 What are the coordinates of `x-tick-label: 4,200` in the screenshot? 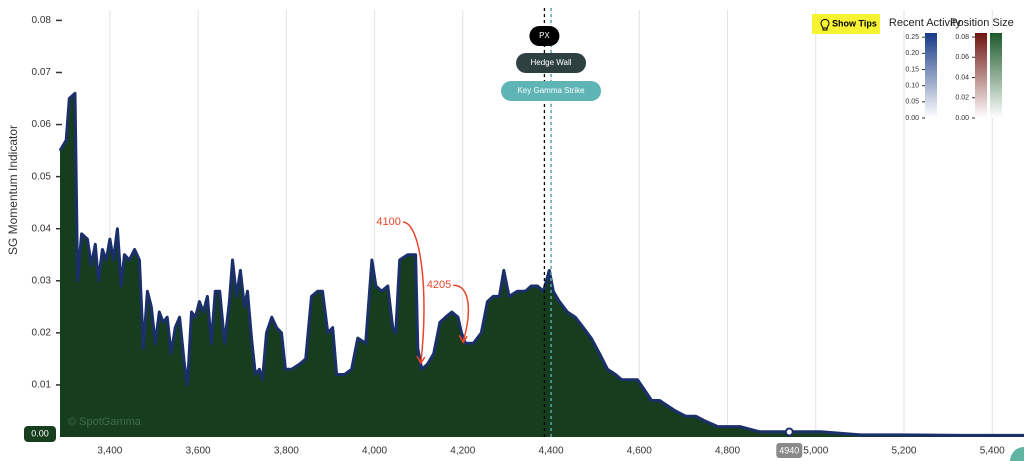 It's located at (462, 451).